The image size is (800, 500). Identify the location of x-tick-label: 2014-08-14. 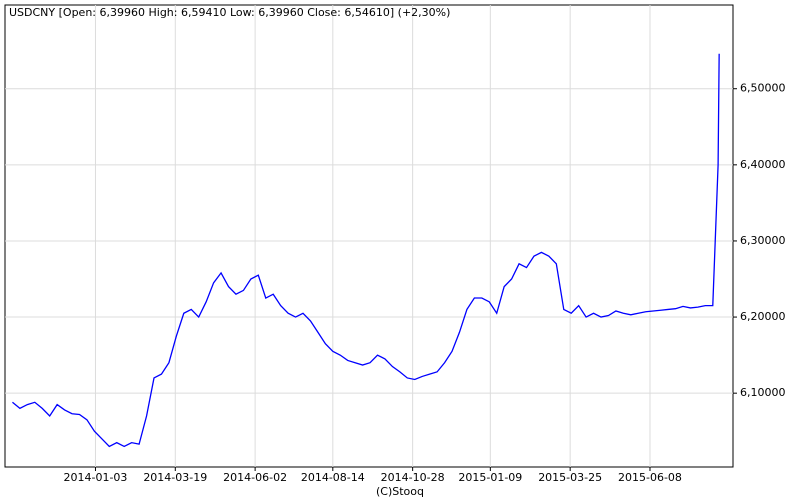
(333, 477).